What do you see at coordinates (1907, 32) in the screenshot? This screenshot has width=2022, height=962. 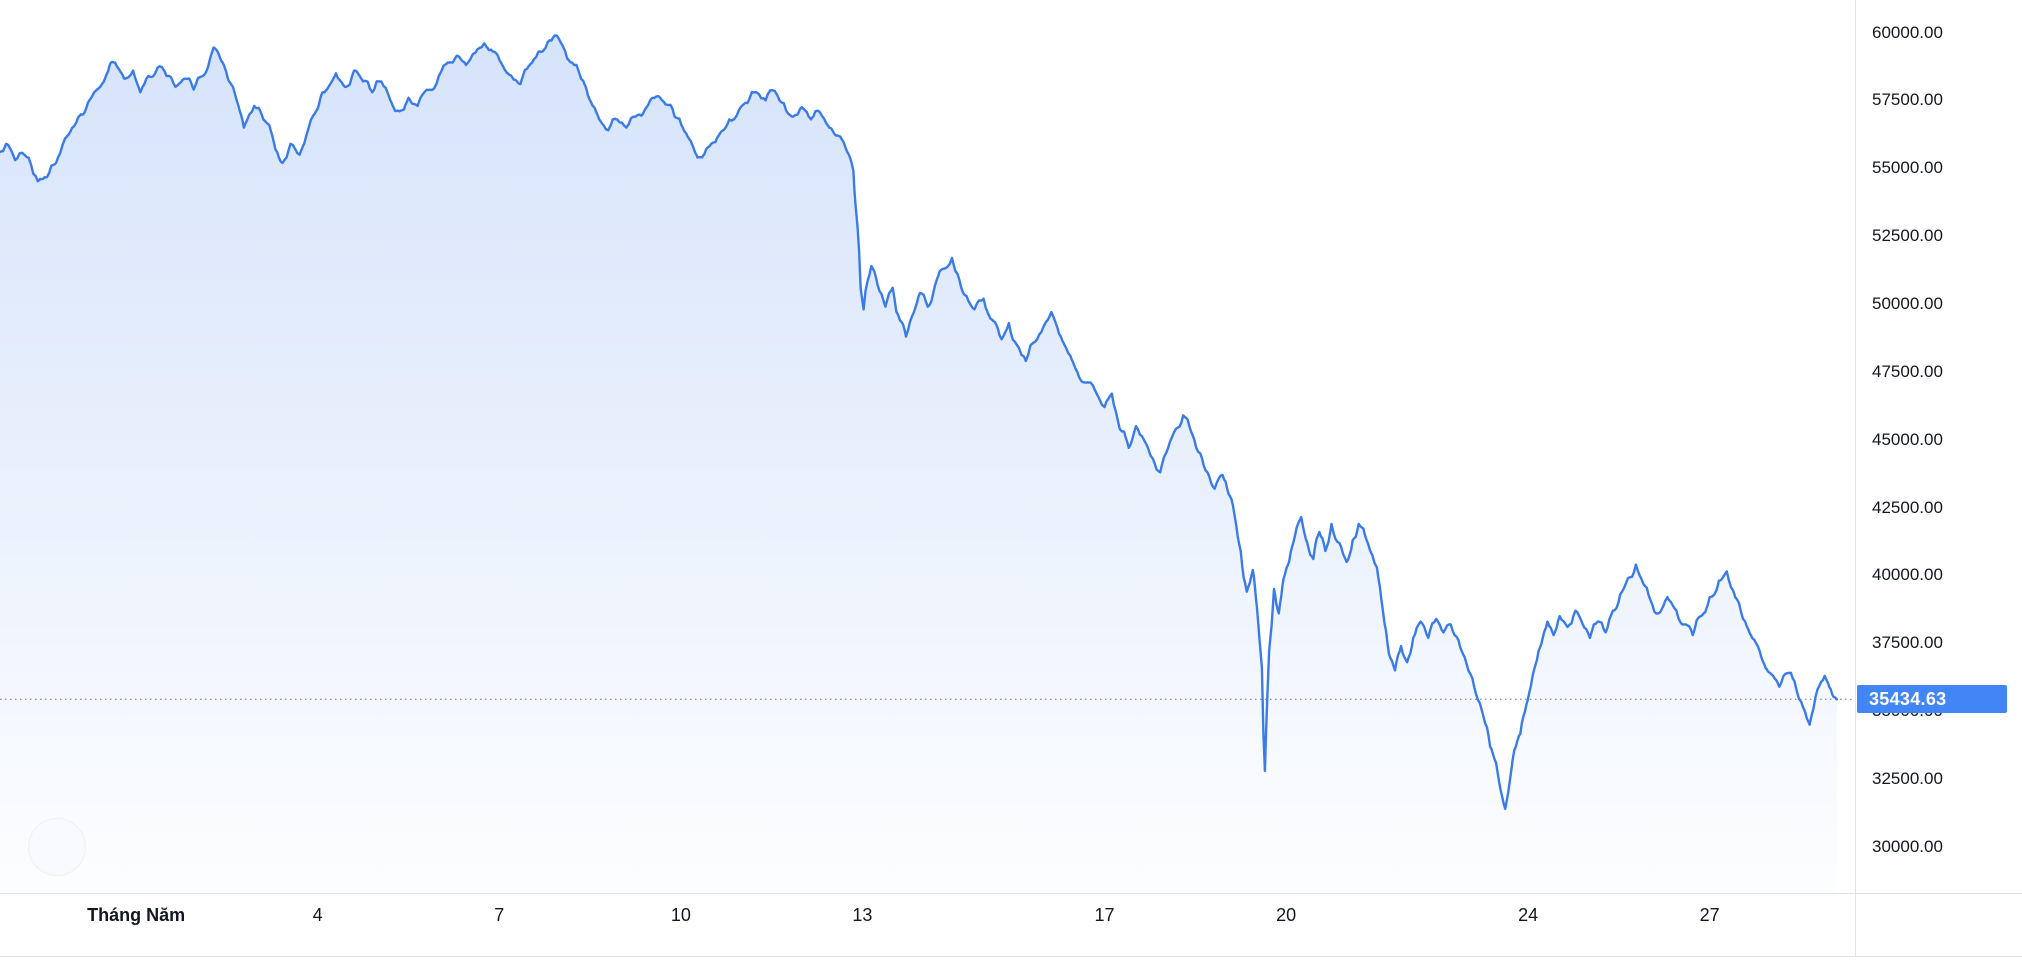 I see `price-tick-label: 60000.00` at bounding box center [1907, 32].